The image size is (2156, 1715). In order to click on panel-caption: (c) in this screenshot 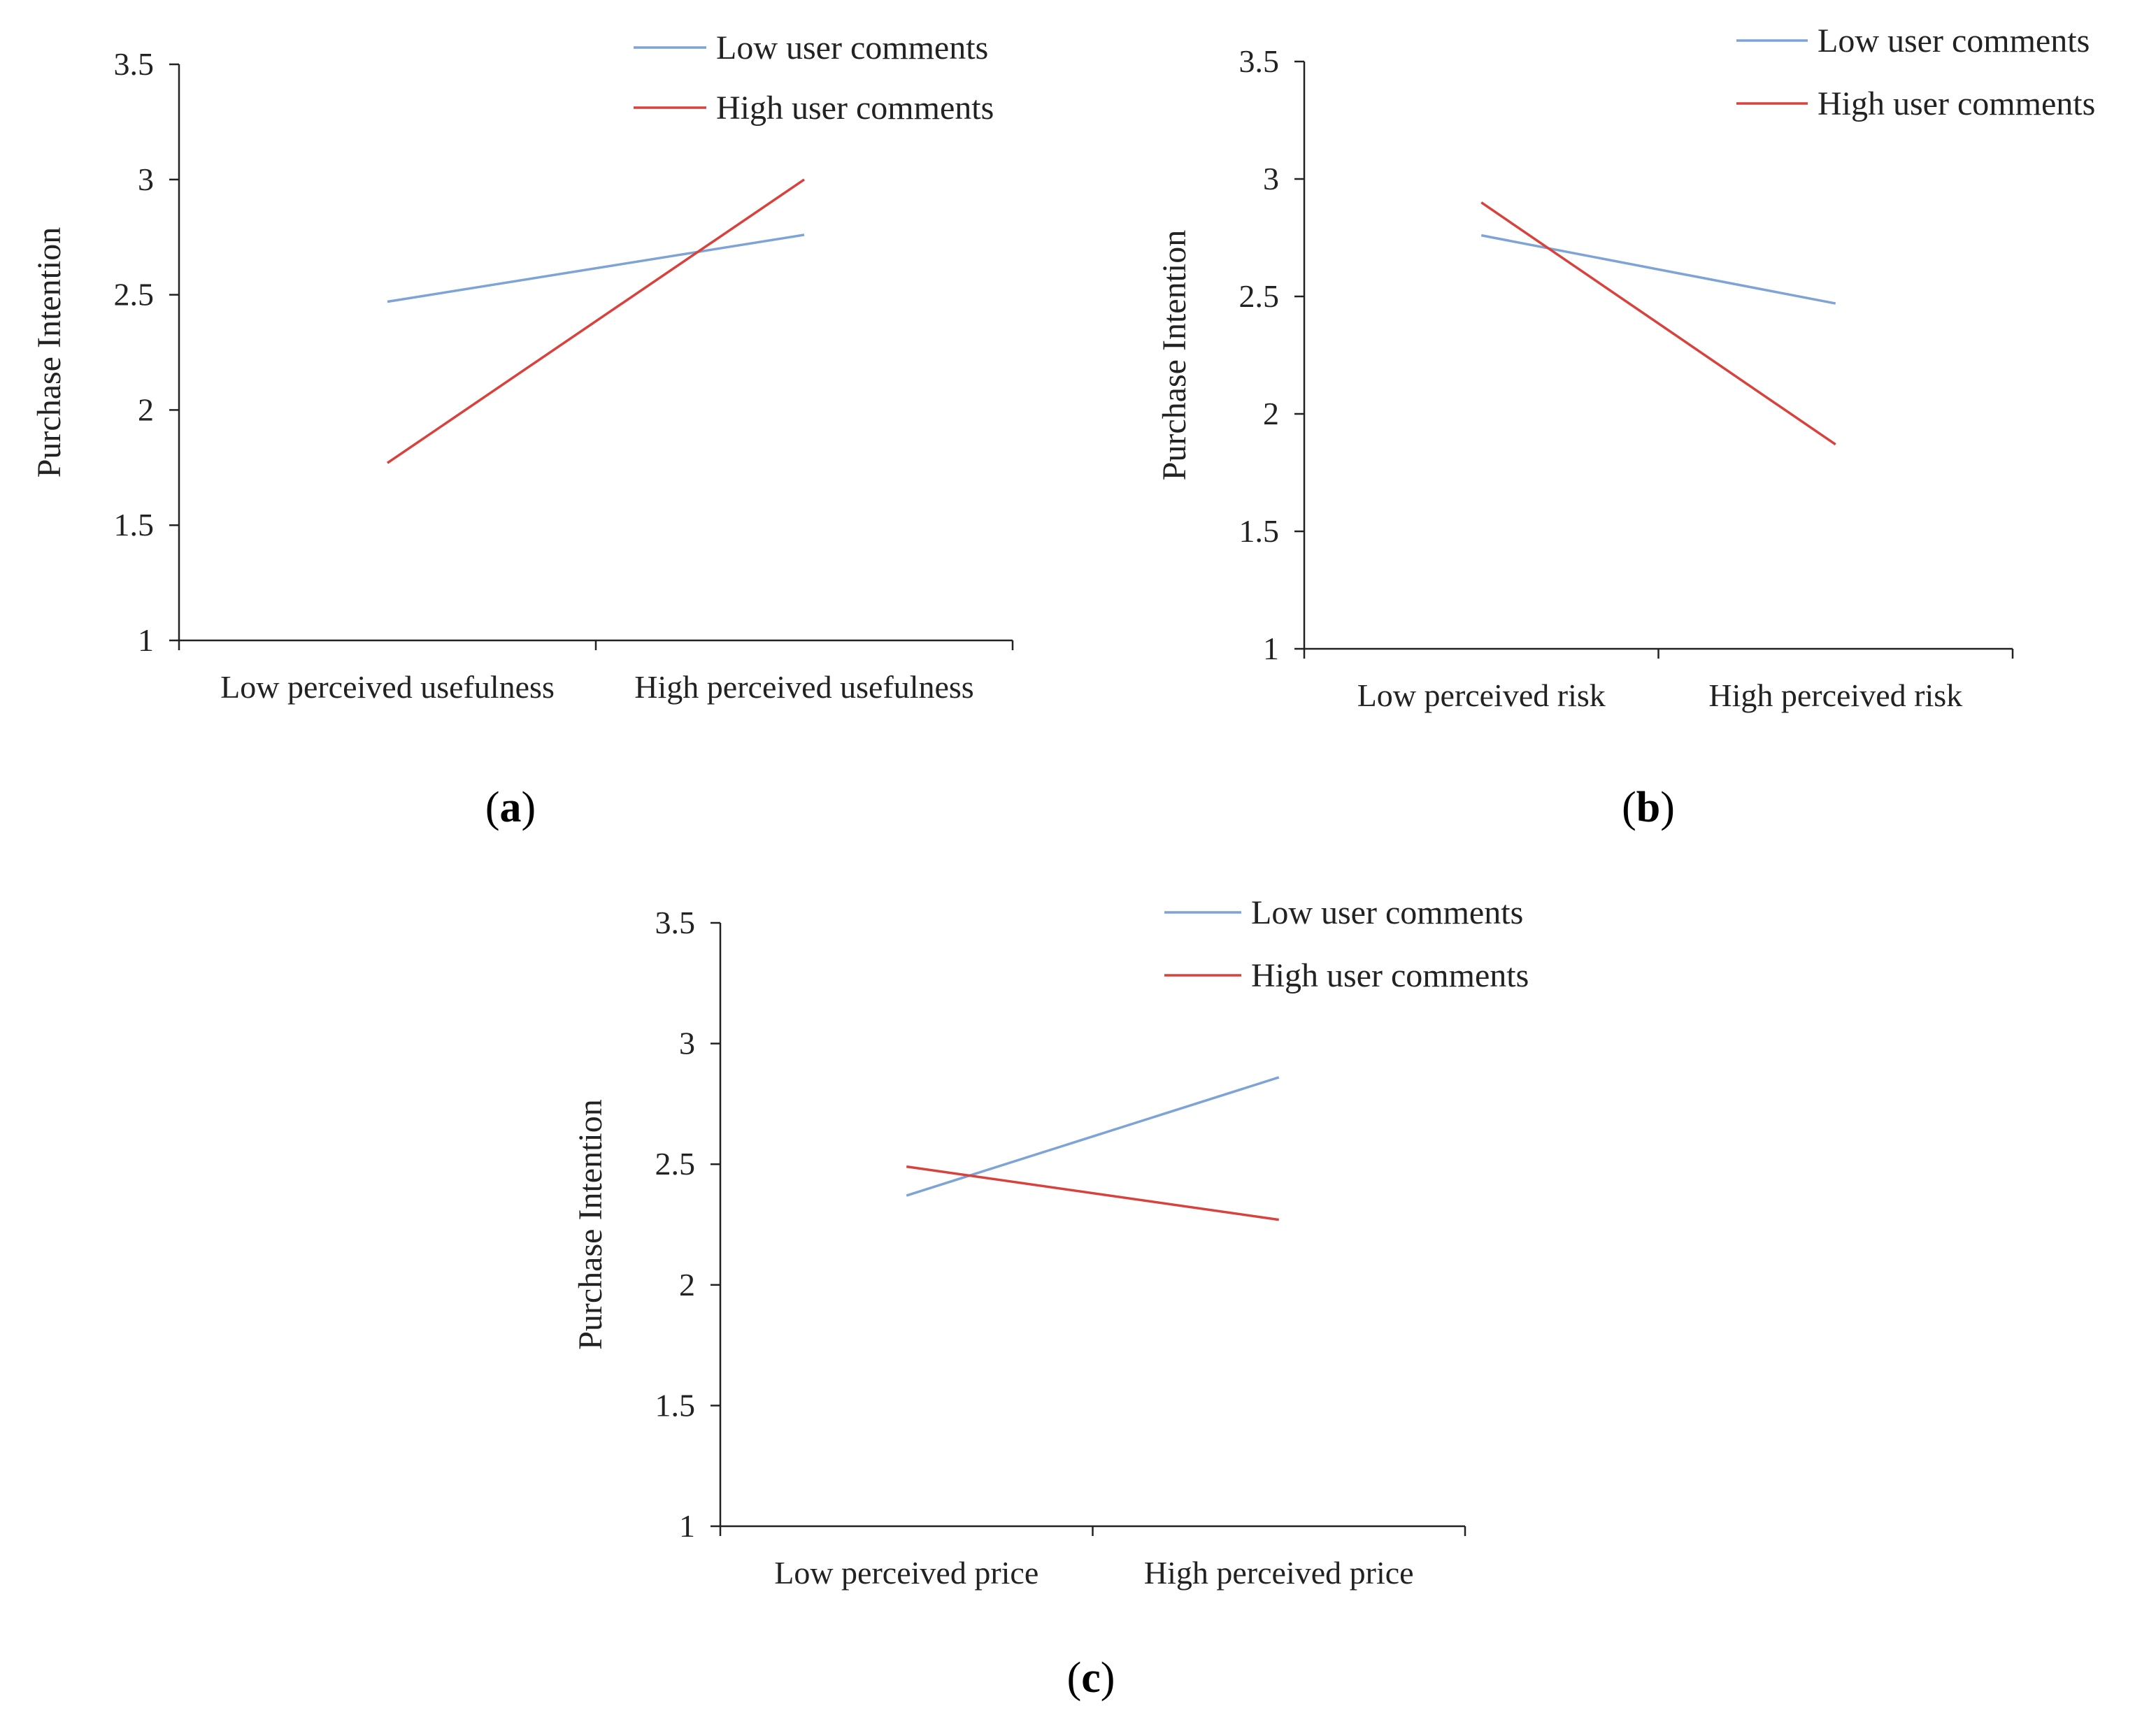, I will do `click(1091, 1678)`.